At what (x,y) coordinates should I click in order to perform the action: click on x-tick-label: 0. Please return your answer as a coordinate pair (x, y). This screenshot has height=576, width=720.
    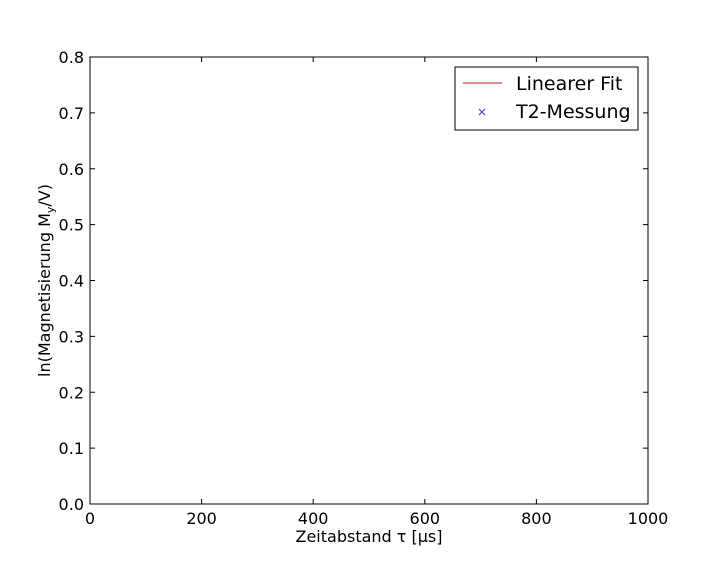
    Looking at the image, I should click on (90, 518).